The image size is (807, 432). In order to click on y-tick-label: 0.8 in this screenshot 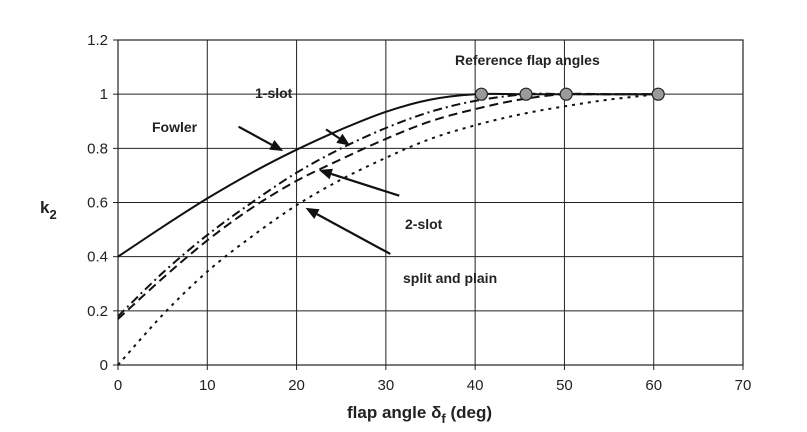, I will do `click(97, 148)`.